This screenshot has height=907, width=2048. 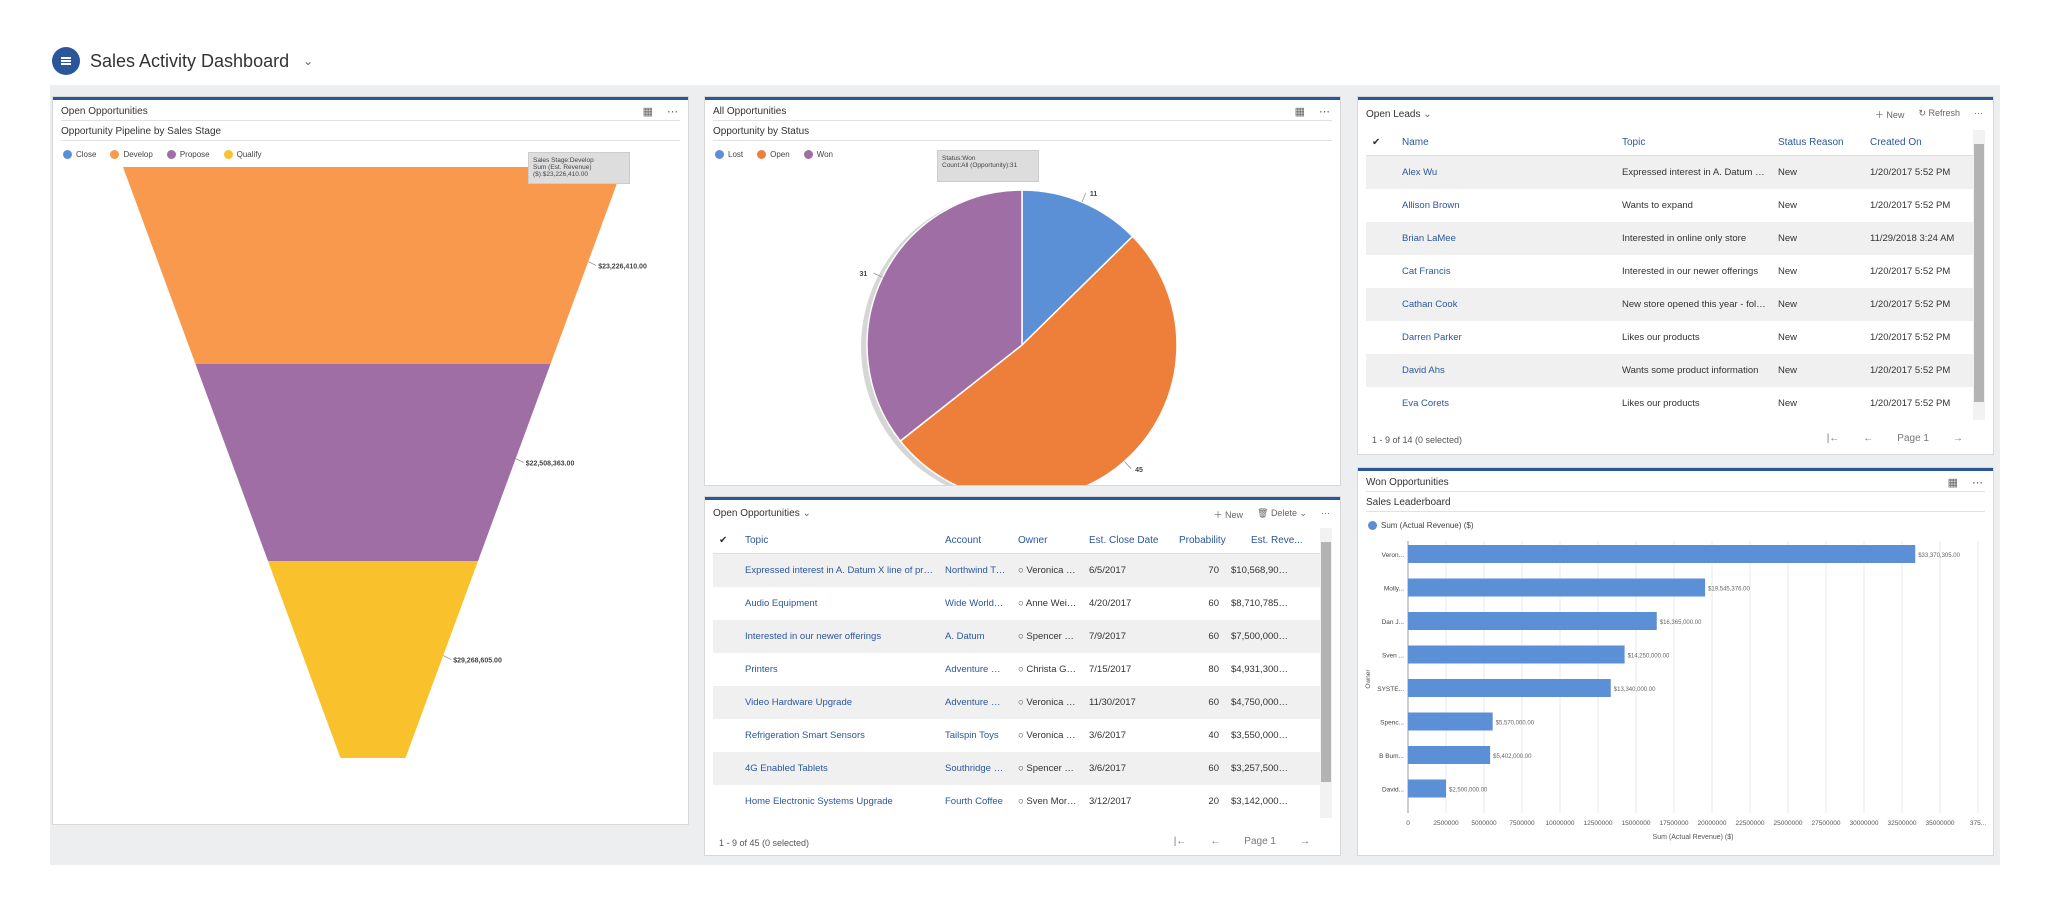 I want to click on cell-name: Darren Parker, so click(x=1432, y=337).